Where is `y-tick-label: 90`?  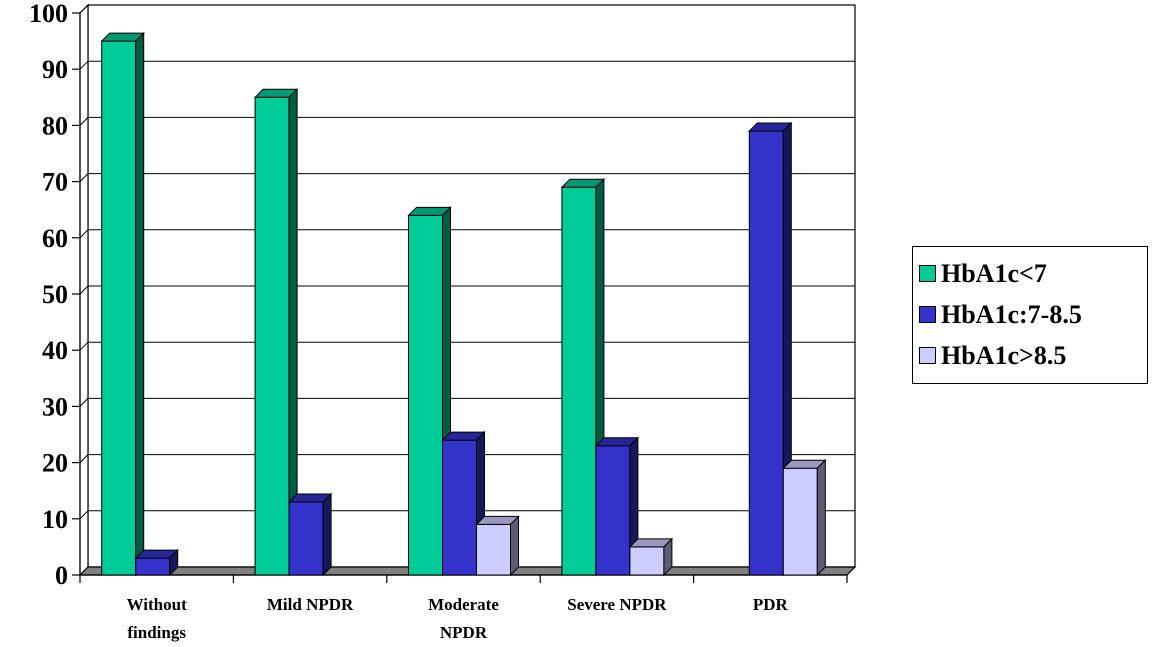
y-tick-label: 90 is located at coordinates (55, 69).